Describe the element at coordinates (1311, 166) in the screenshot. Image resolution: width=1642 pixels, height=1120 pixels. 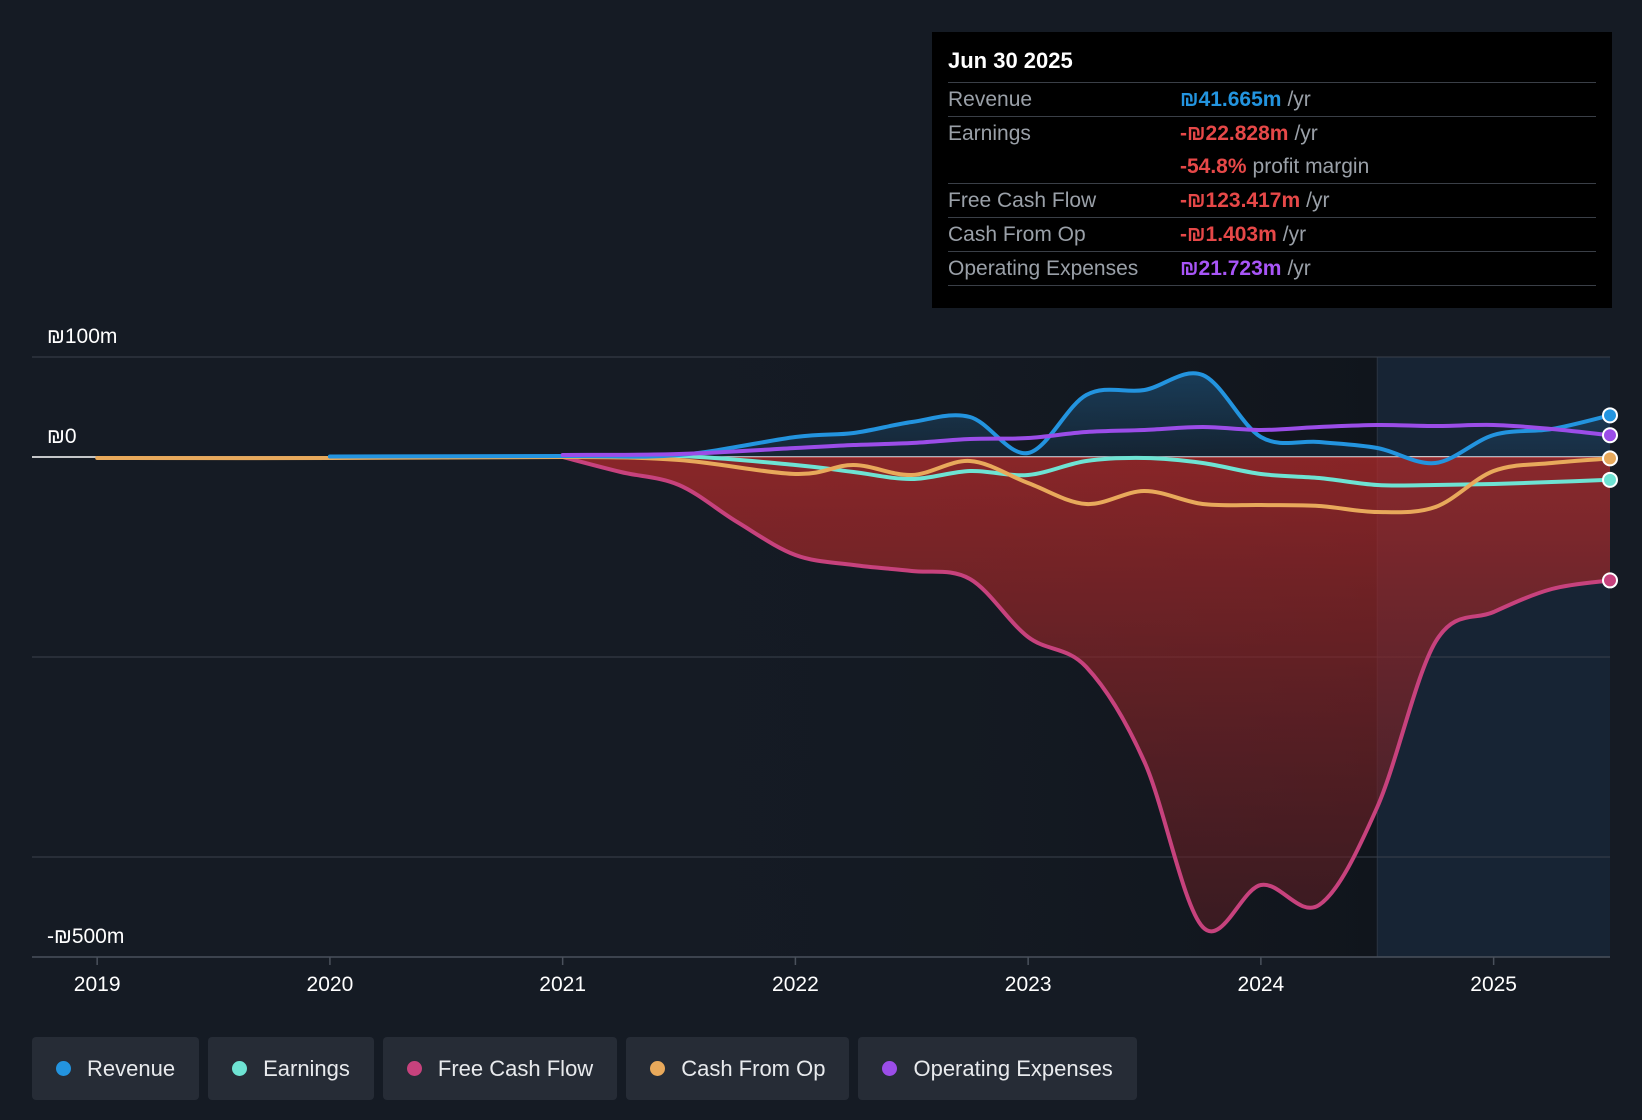
I see `tooltip-unit: profit margin` at that location.